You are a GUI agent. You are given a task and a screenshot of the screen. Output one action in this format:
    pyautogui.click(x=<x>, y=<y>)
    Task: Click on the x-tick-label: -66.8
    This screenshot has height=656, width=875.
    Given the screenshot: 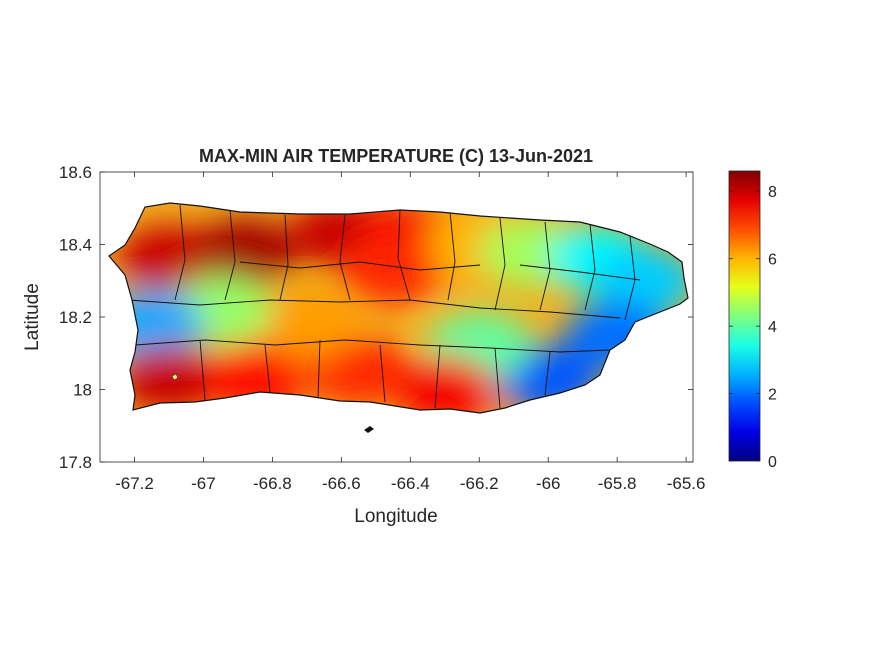 What is the action you would take?
    pyautogui.click(x=272, y=483)
    